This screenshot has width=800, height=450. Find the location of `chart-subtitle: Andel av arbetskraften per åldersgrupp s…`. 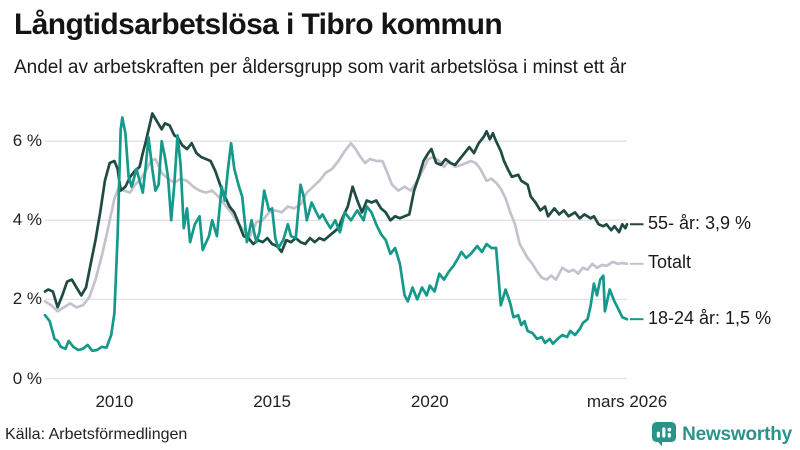

chart-subtitle: Andel av arbetskraften per åldersgrupp s… is located at coordinates (320, 67).